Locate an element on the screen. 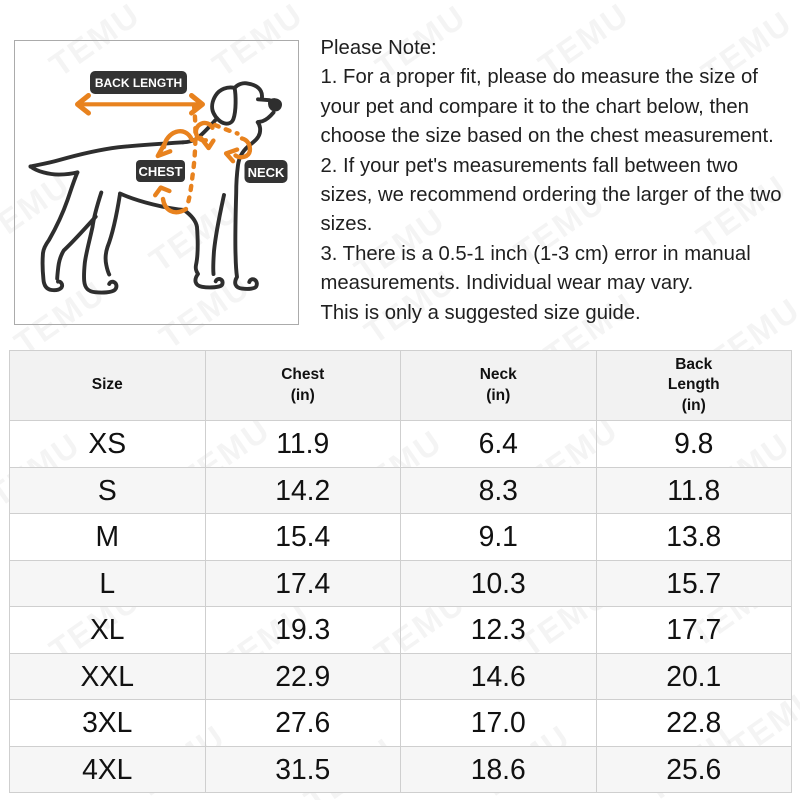  svg-text: BACK LENGTH is located at coordinates (138, 83).